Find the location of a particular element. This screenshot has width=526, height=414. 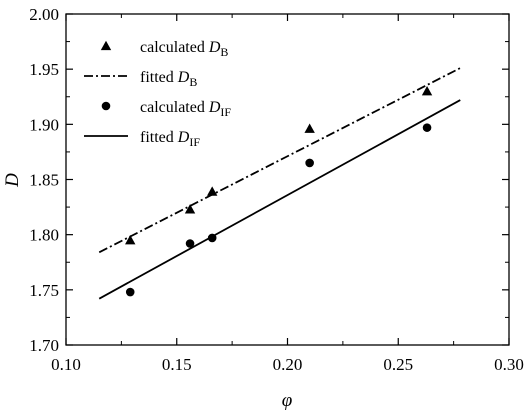

y-tick-label-6: 2.00 is located at coordinates (44, 14).